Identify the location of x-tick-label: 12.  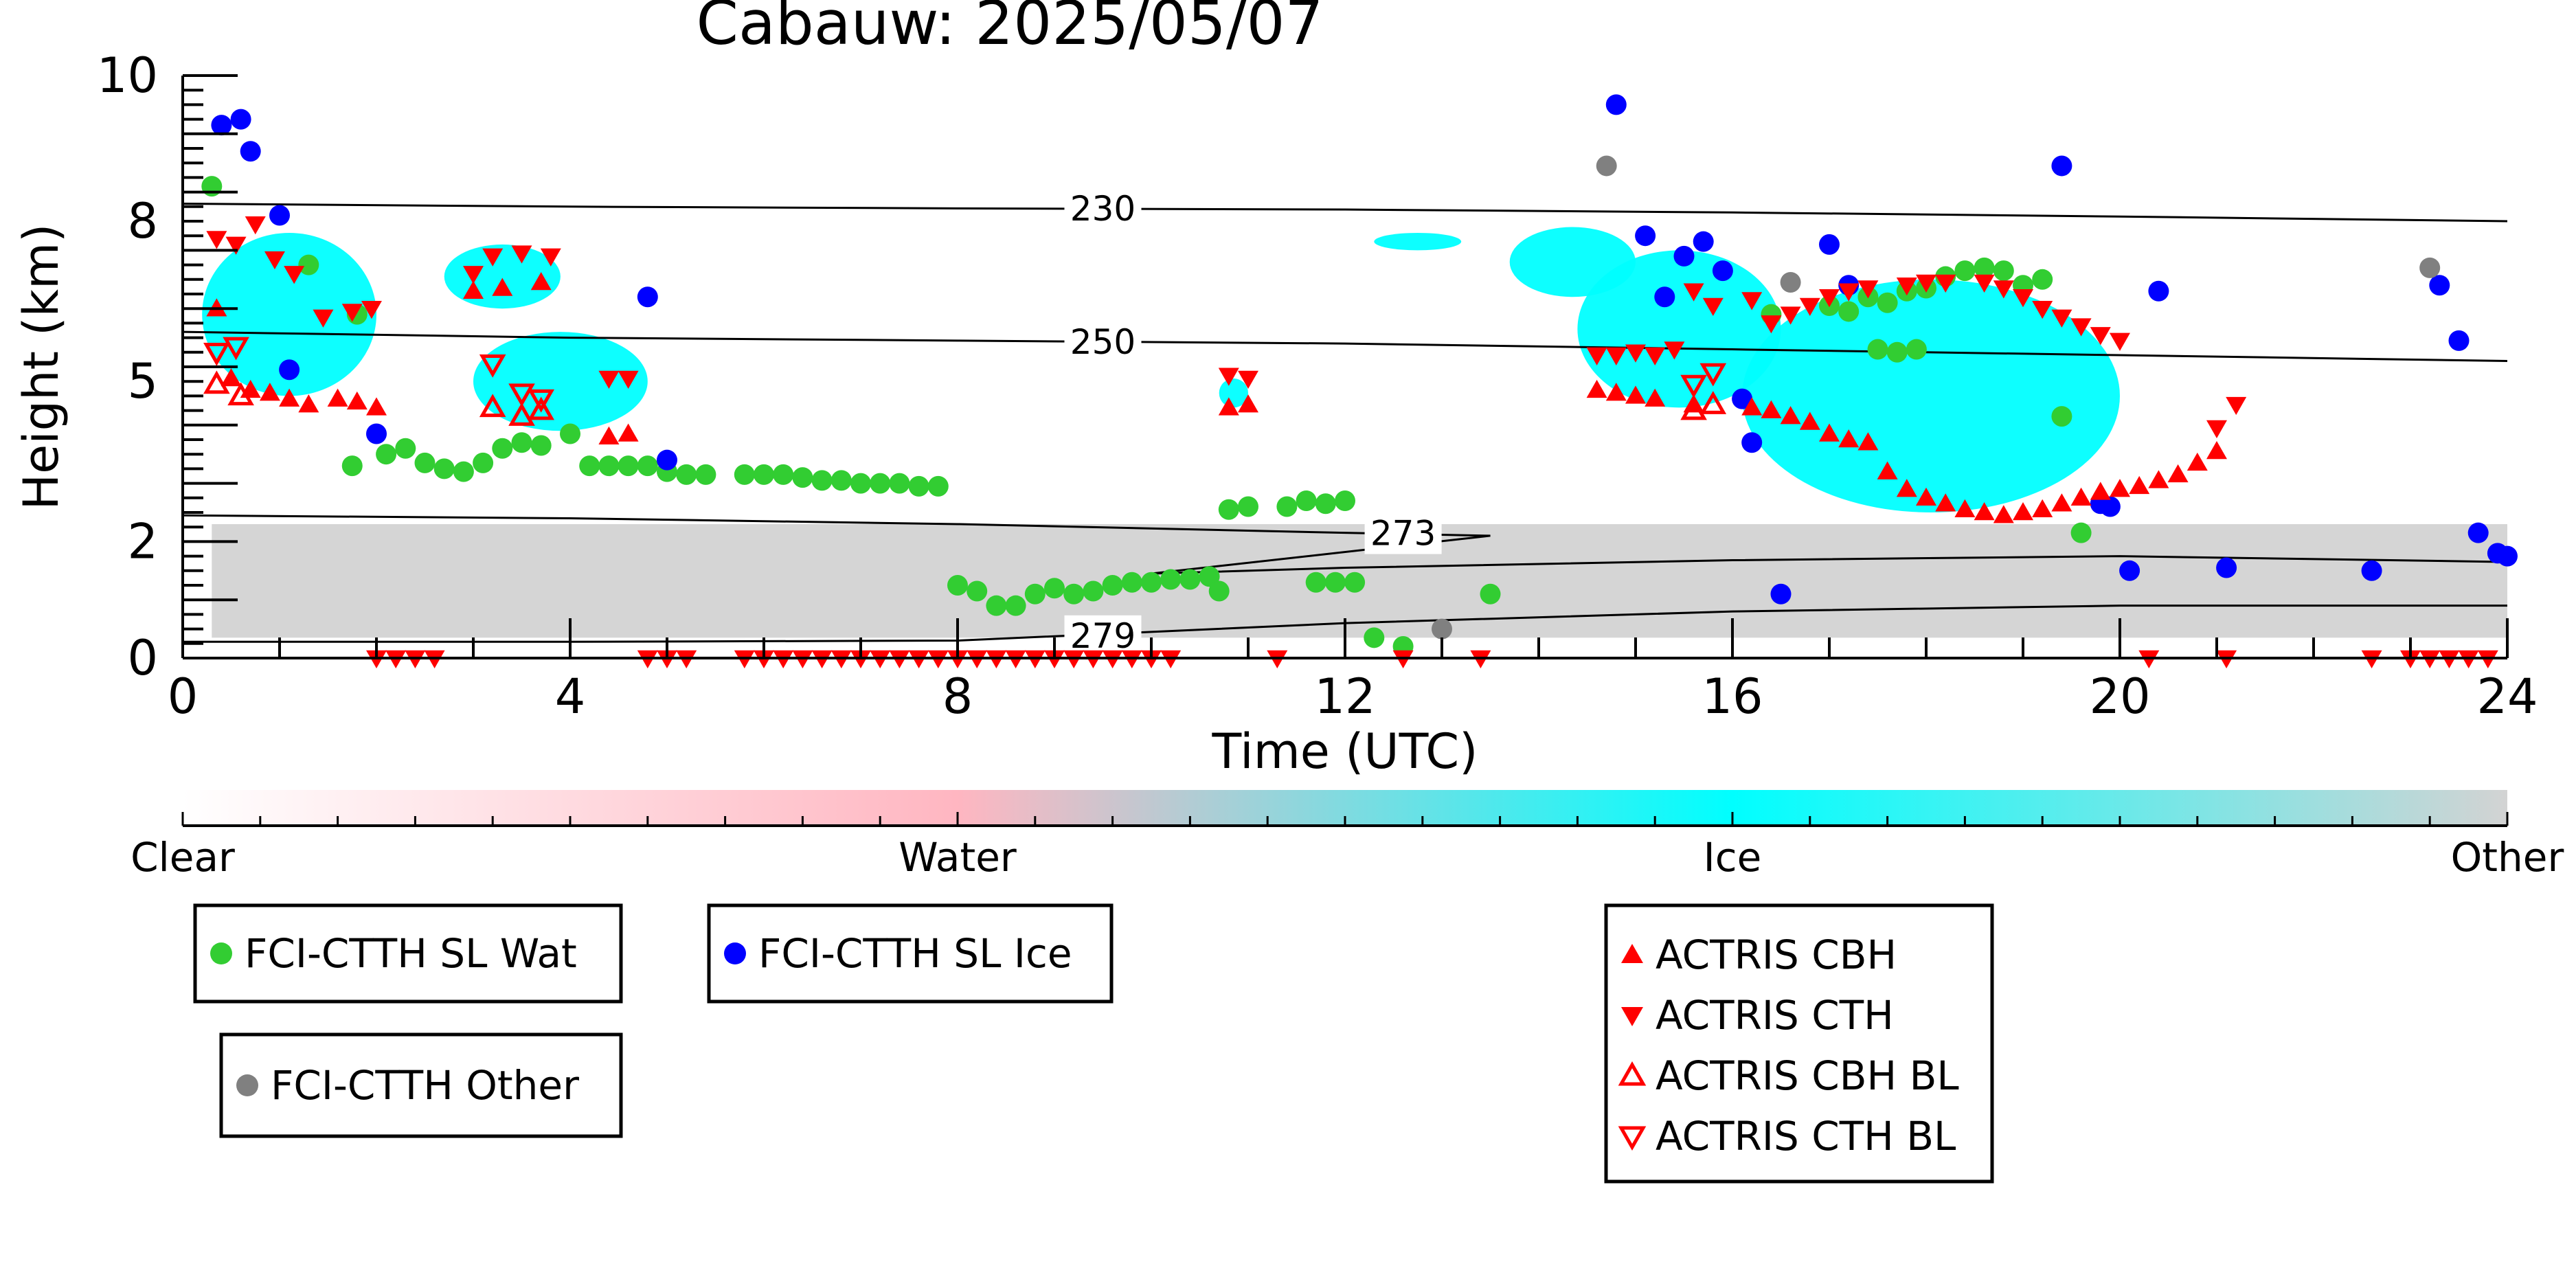
(1344, 696).